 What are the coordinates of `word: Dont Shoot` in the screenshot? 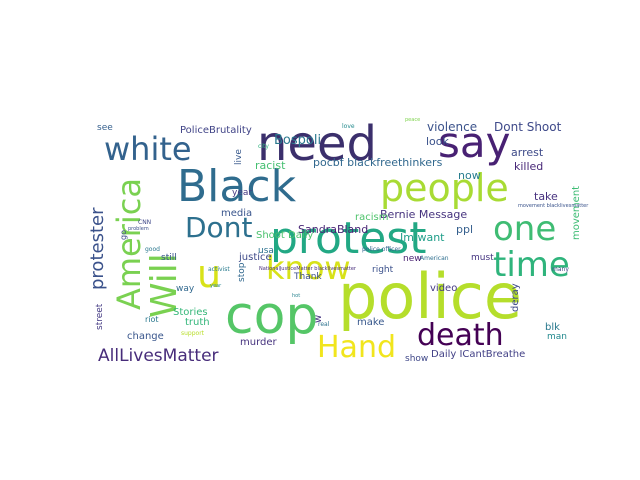 It's located at (528, 127).